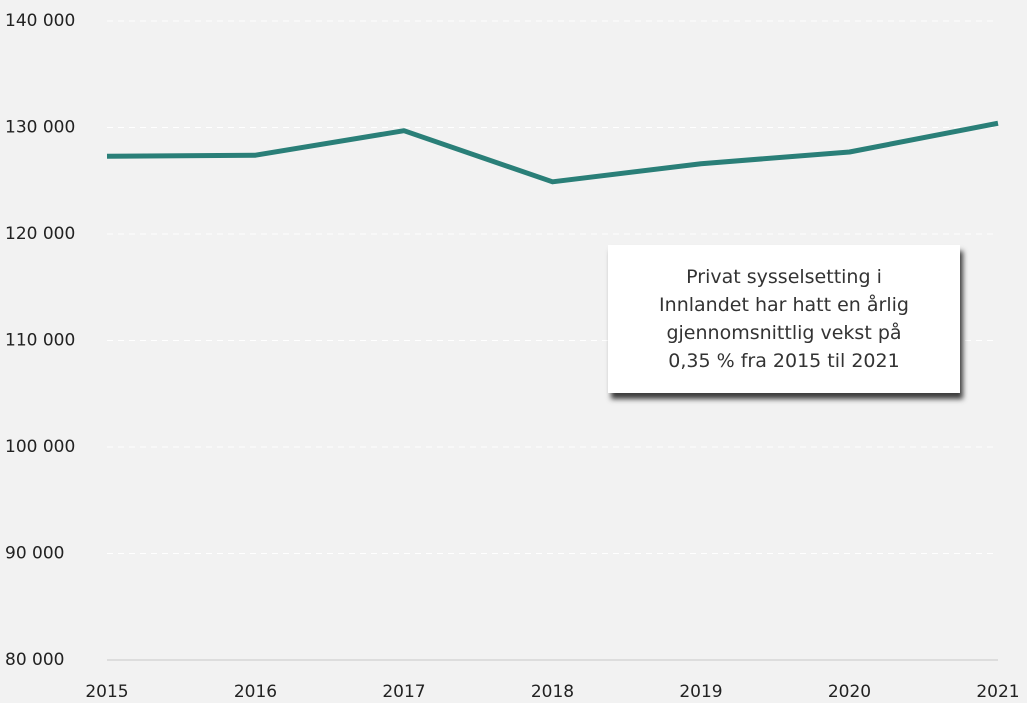  What do you see at coordinates (784, 305) in the screenshot?
I see `annotation-line: Innlandet har hatt en årlig` at bounding box center [784, 305].